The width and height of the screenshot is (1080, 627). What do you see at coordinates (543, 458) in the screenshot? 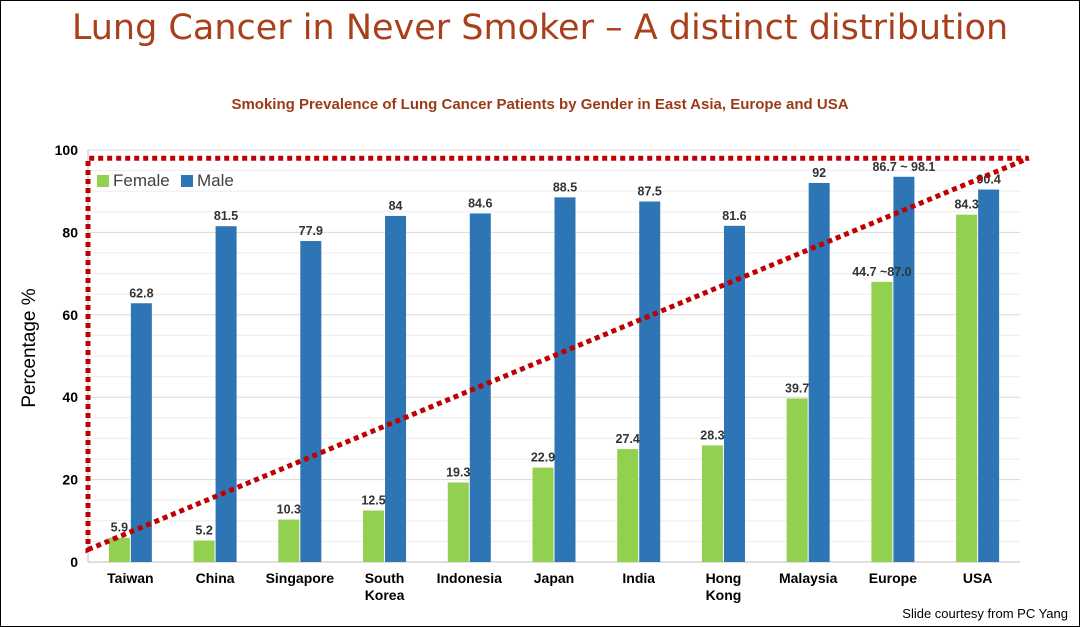
I see `data-label-female: 22.9` at bounding box center [543, 458].